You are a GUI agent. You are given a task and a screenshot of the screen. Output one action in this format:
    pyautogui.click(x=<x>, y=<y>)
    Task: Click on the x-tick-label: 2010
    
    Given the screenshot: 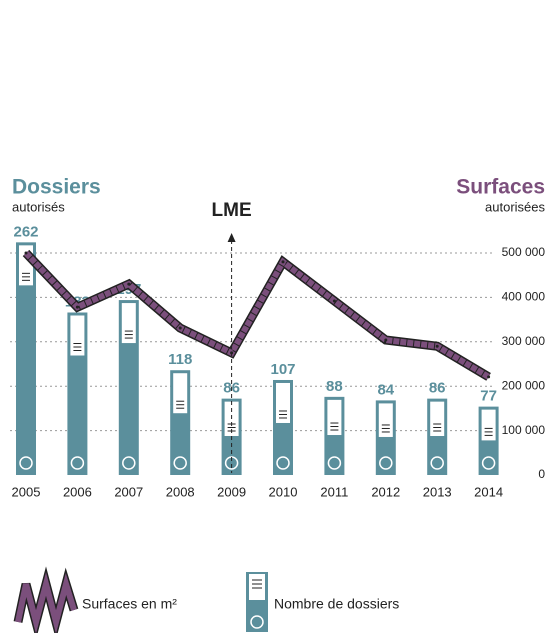 What is the action you would take?
    pyautogui.click(x=283, y=491)
    